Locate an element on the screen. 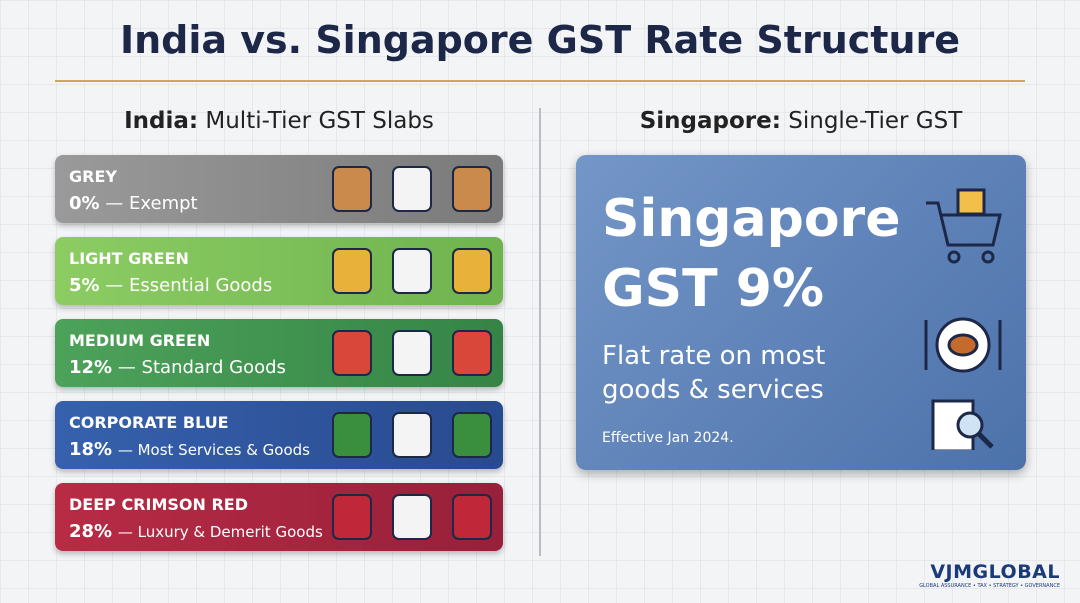 Image resolution: width=1080 pixels, height=603 pixels. india-heading: India: Multi-Tier GST Slabs is located at coordinates (279, 121).